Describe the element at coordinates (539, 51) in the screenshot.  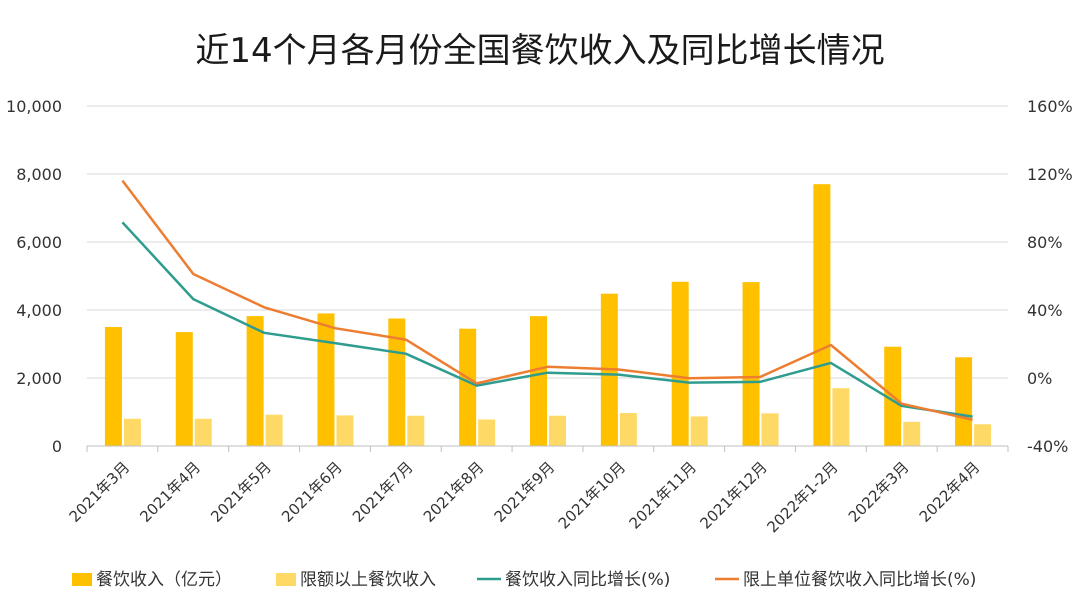
I see `chart-title: 近14个月各月份全国餐饮收入及同比增长情况` at that location.